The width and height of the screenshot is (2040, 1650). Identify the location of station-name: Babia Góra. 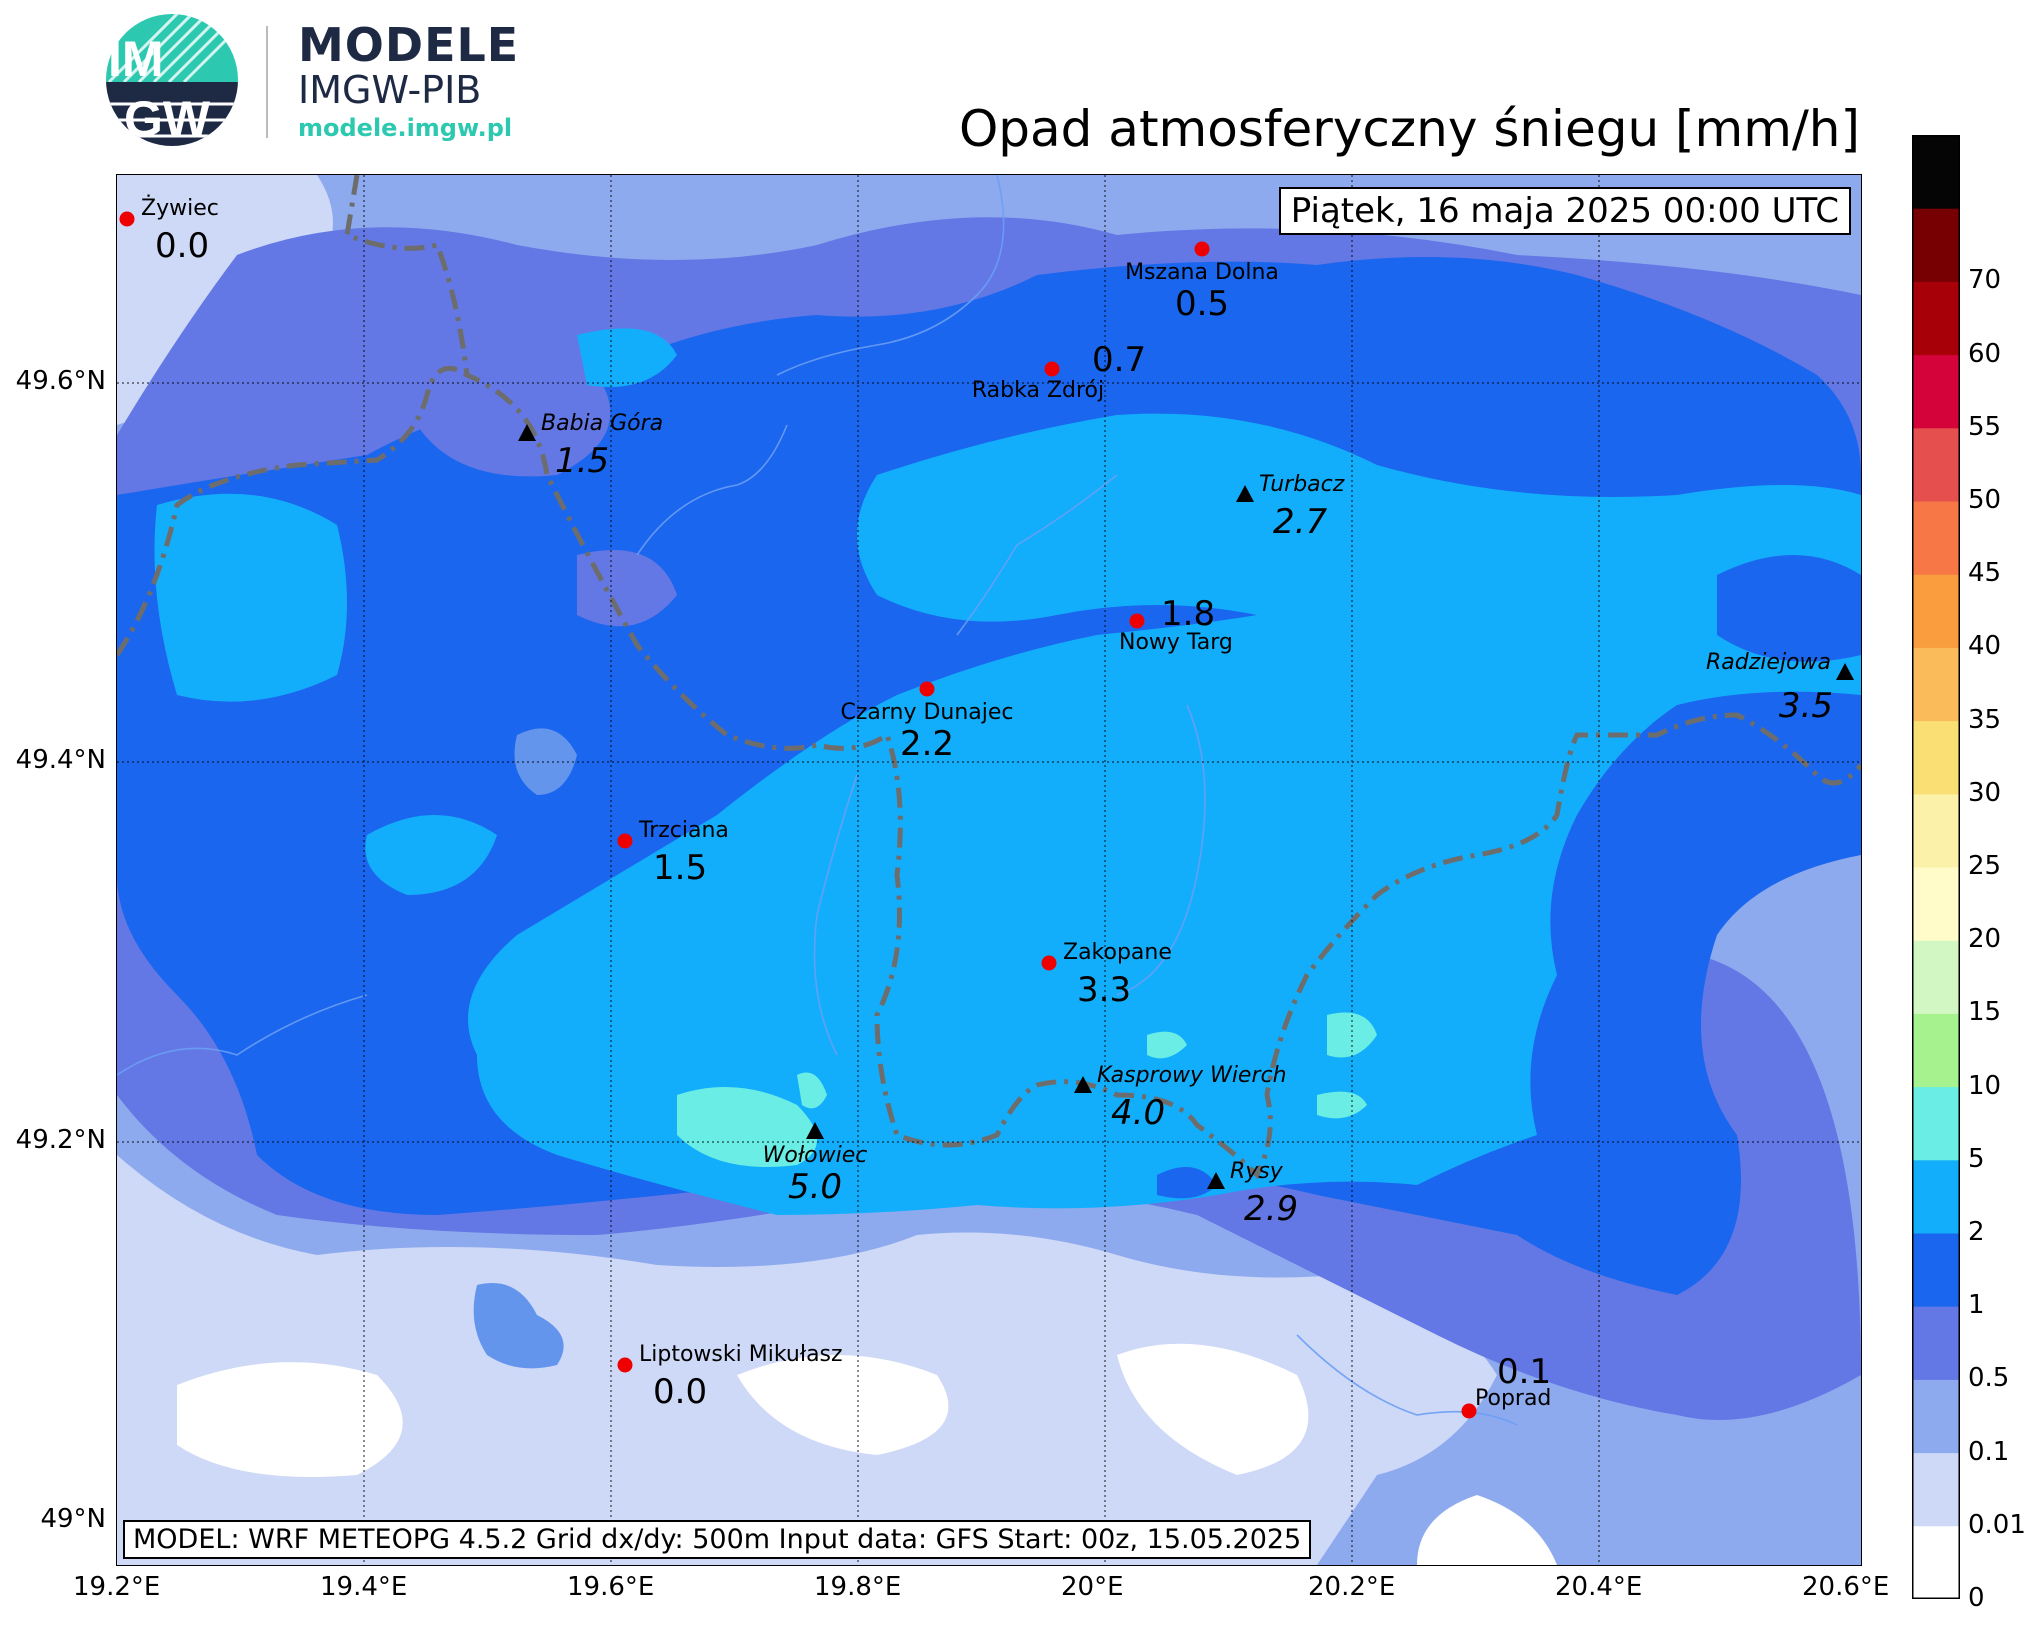
(602, 423).